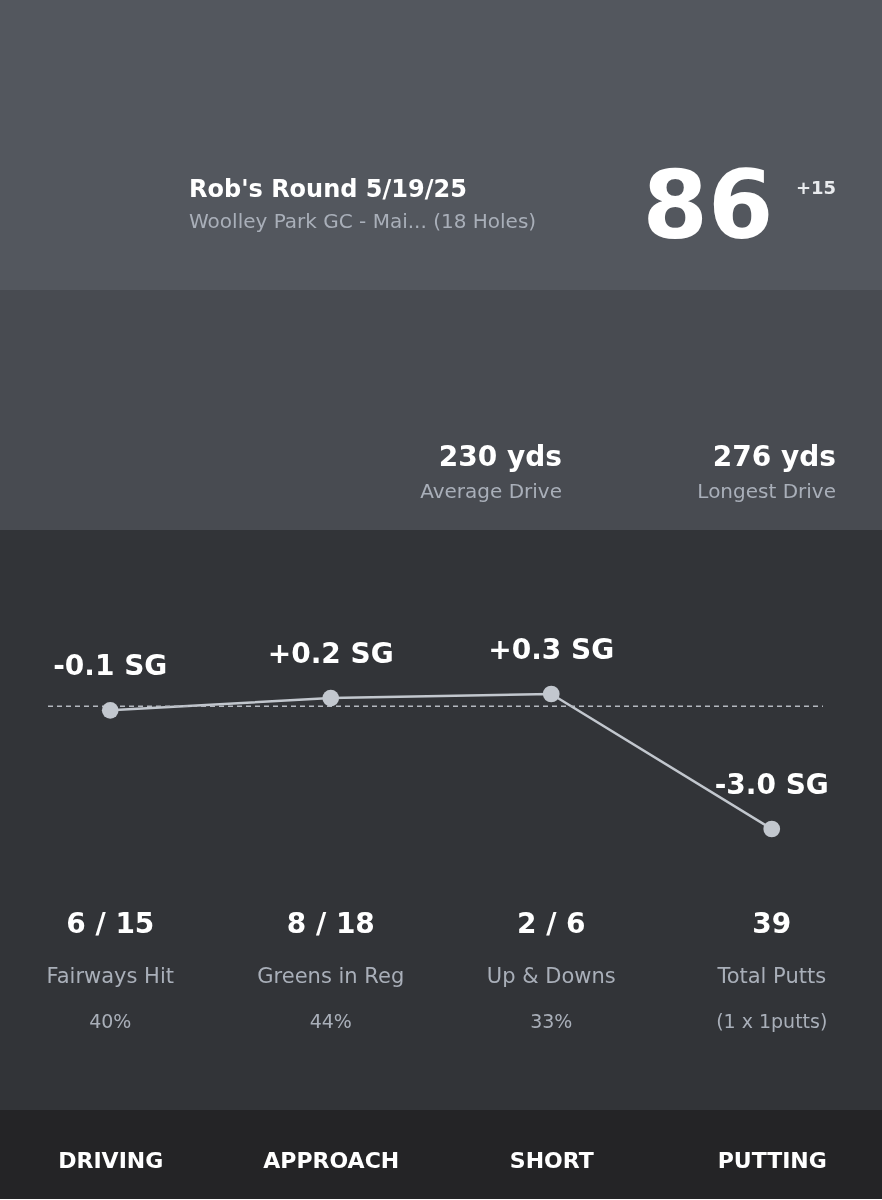 This screenshot has height=1200, width=882. What do you see at coordinates (551, 1160) in the screenshot?
I see `x-tick-label: SHORT` at bounding box center [551, 1160].